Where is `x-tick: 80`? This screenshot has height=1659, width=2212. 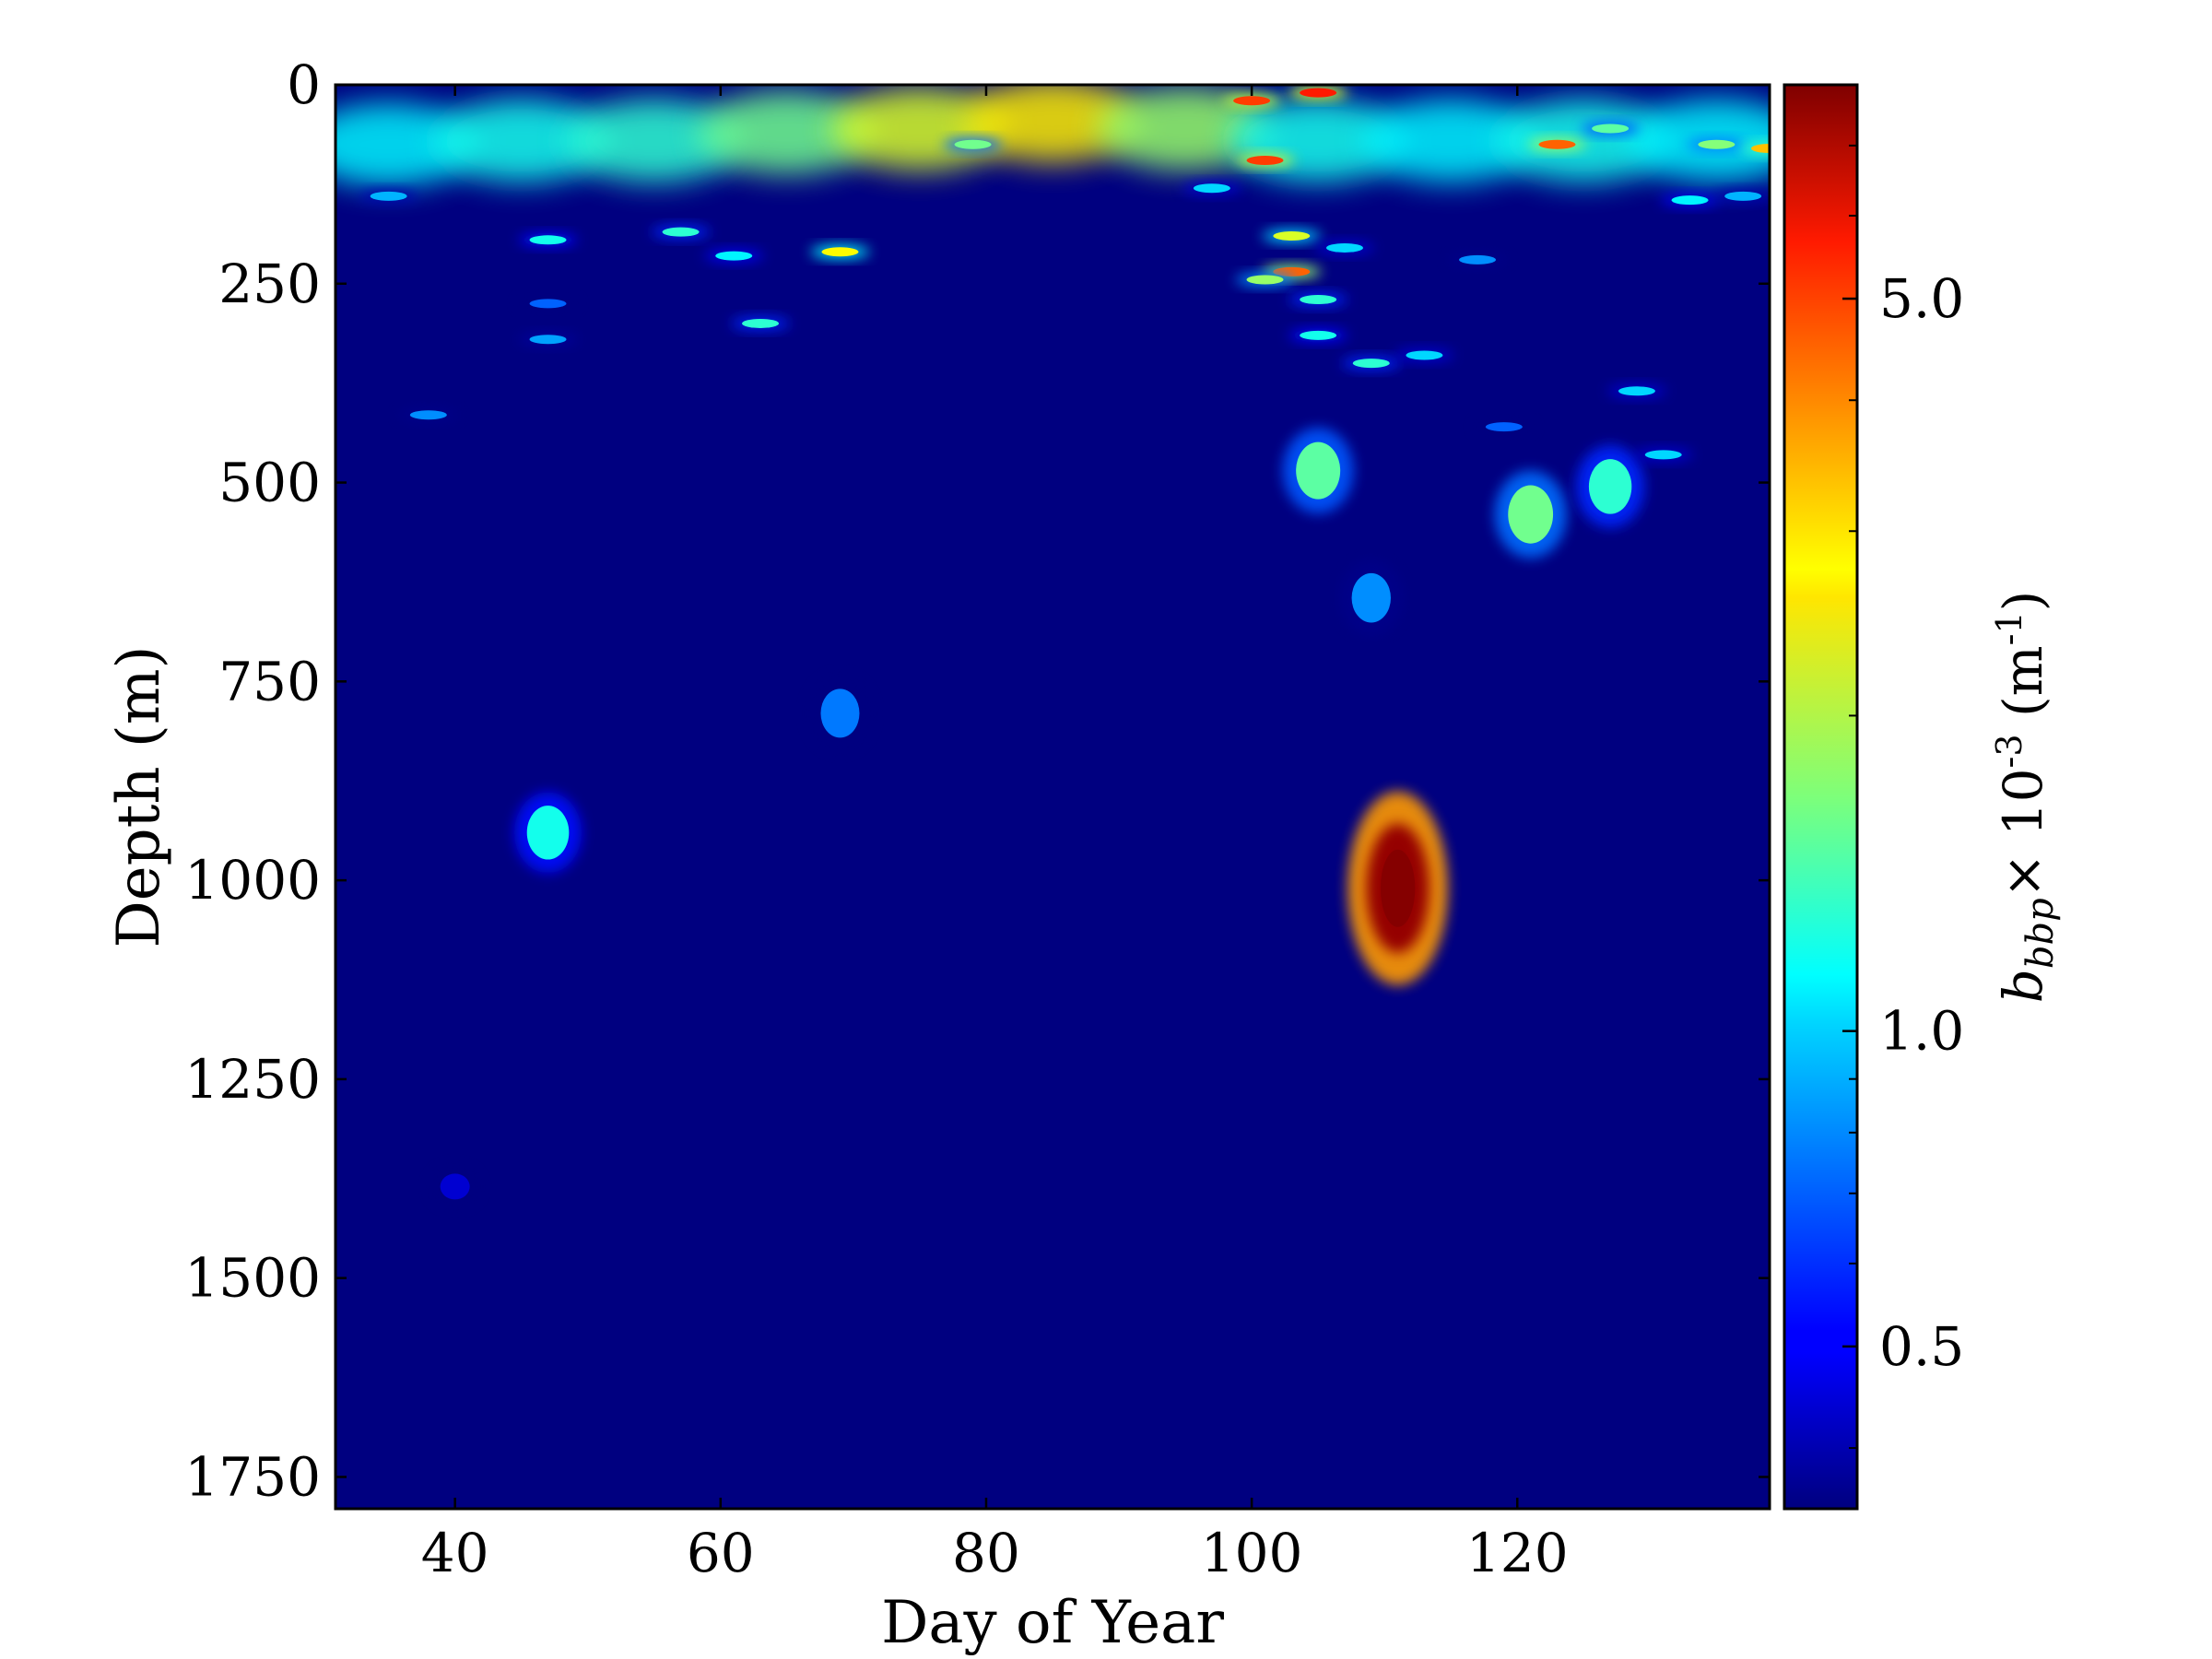
x-tick: 80 is located at coordinates (986, 834).